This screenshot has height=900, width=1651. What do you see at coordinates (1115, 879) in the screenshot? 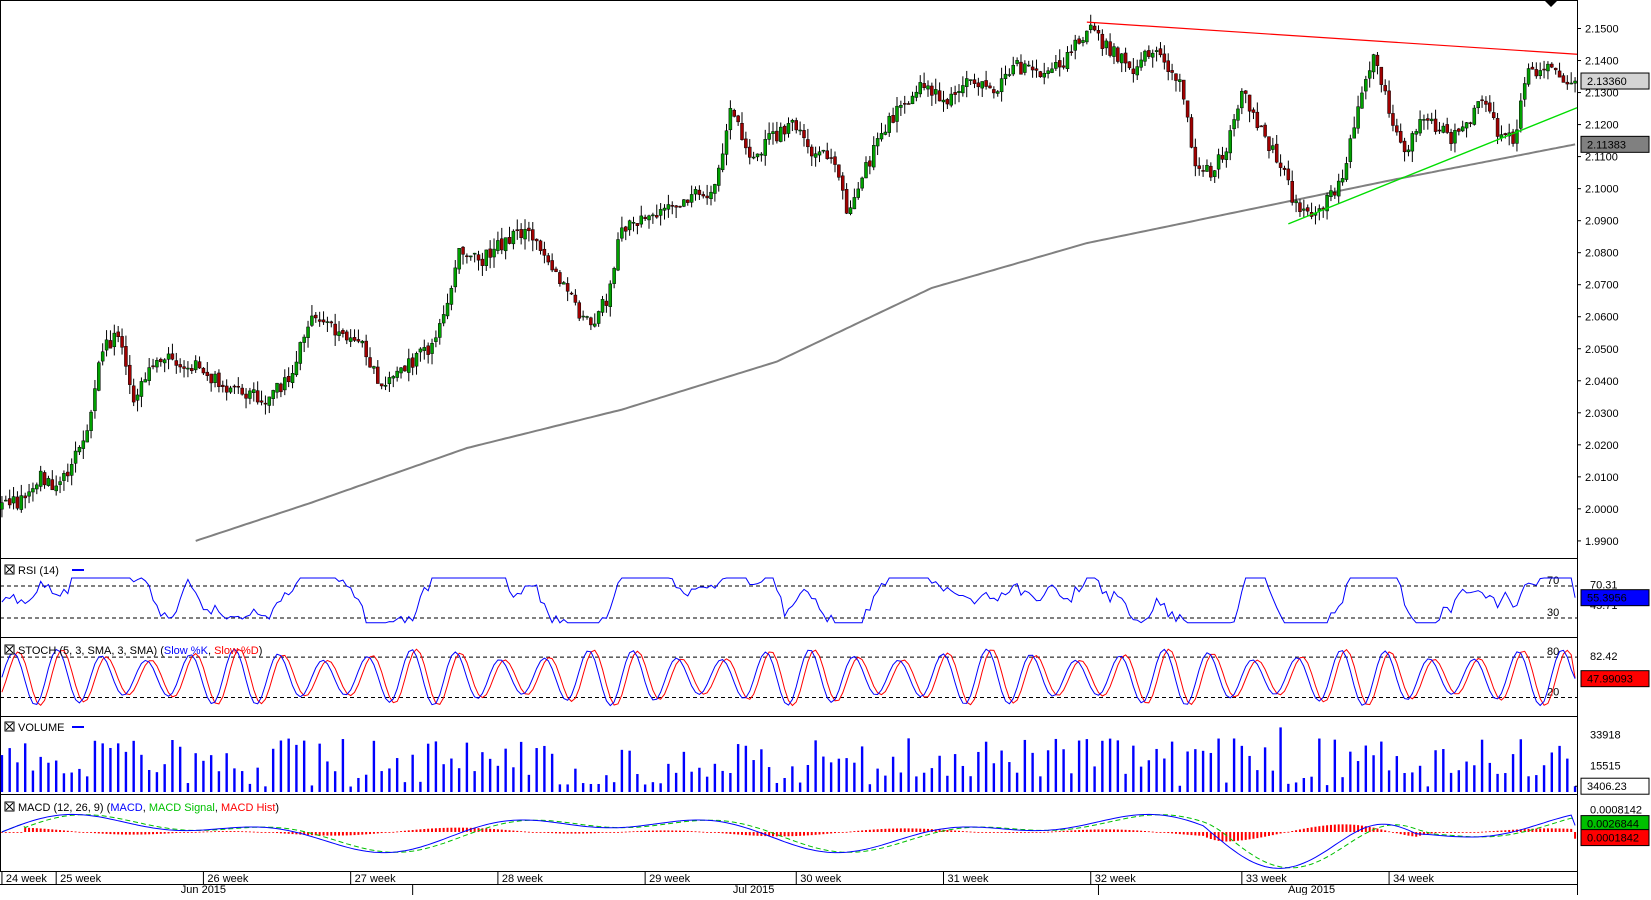
I see `week-label: 32 week` at bounding box center [1115, 879].